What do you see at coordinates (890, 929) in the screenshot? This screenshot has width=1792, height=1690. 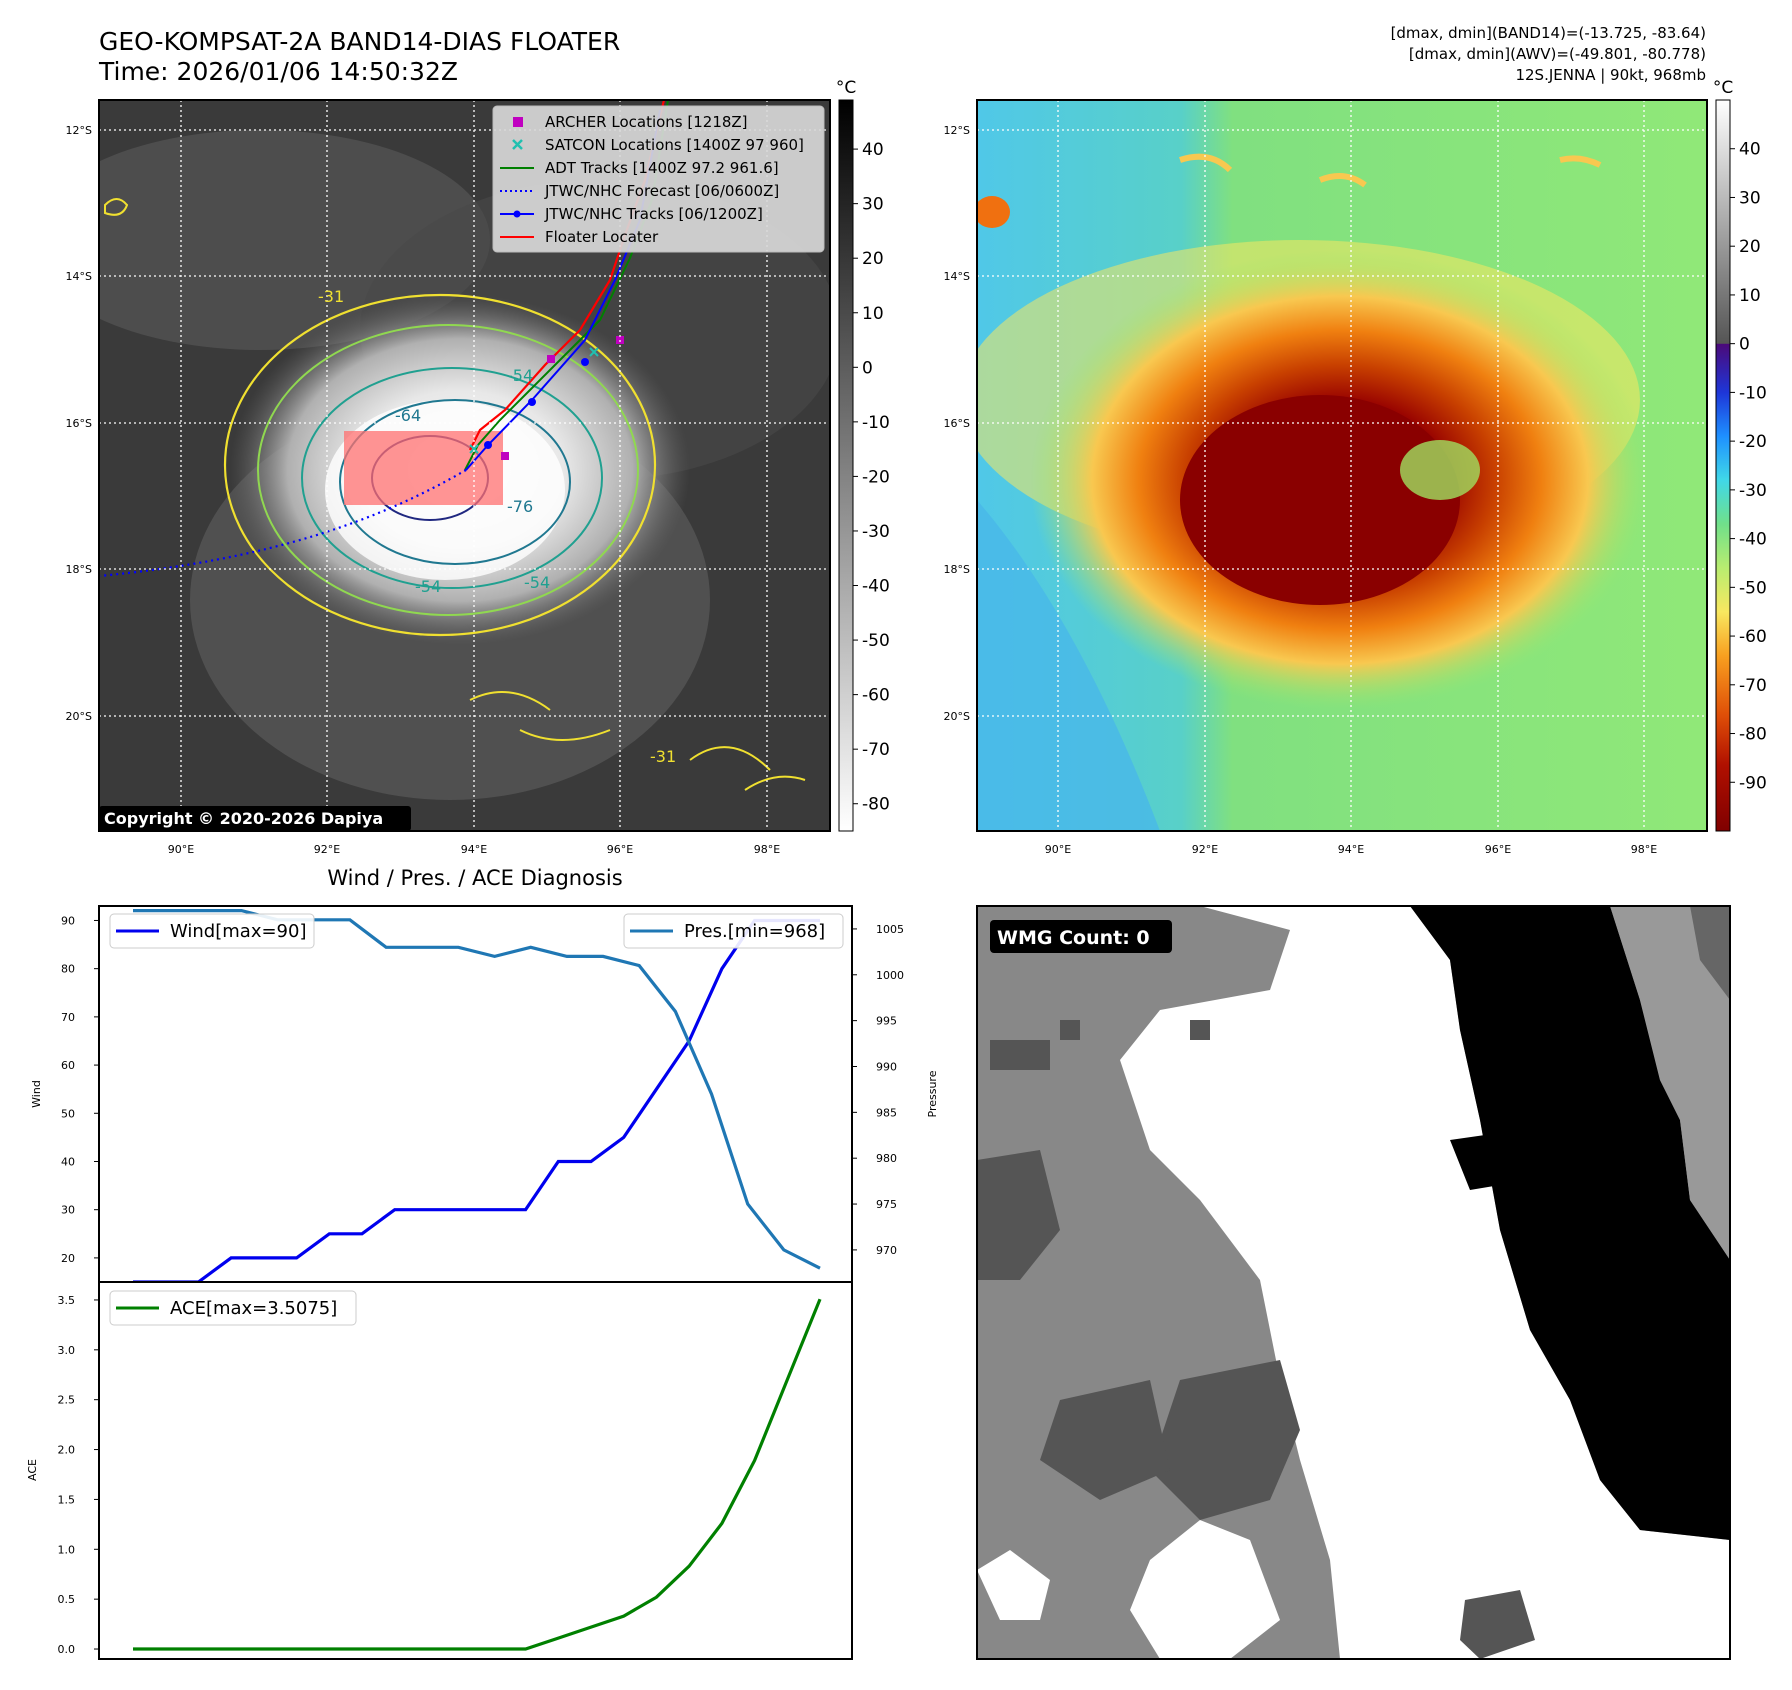 I see `y2-tick-label: 1005` at bounding box center [890, 929].